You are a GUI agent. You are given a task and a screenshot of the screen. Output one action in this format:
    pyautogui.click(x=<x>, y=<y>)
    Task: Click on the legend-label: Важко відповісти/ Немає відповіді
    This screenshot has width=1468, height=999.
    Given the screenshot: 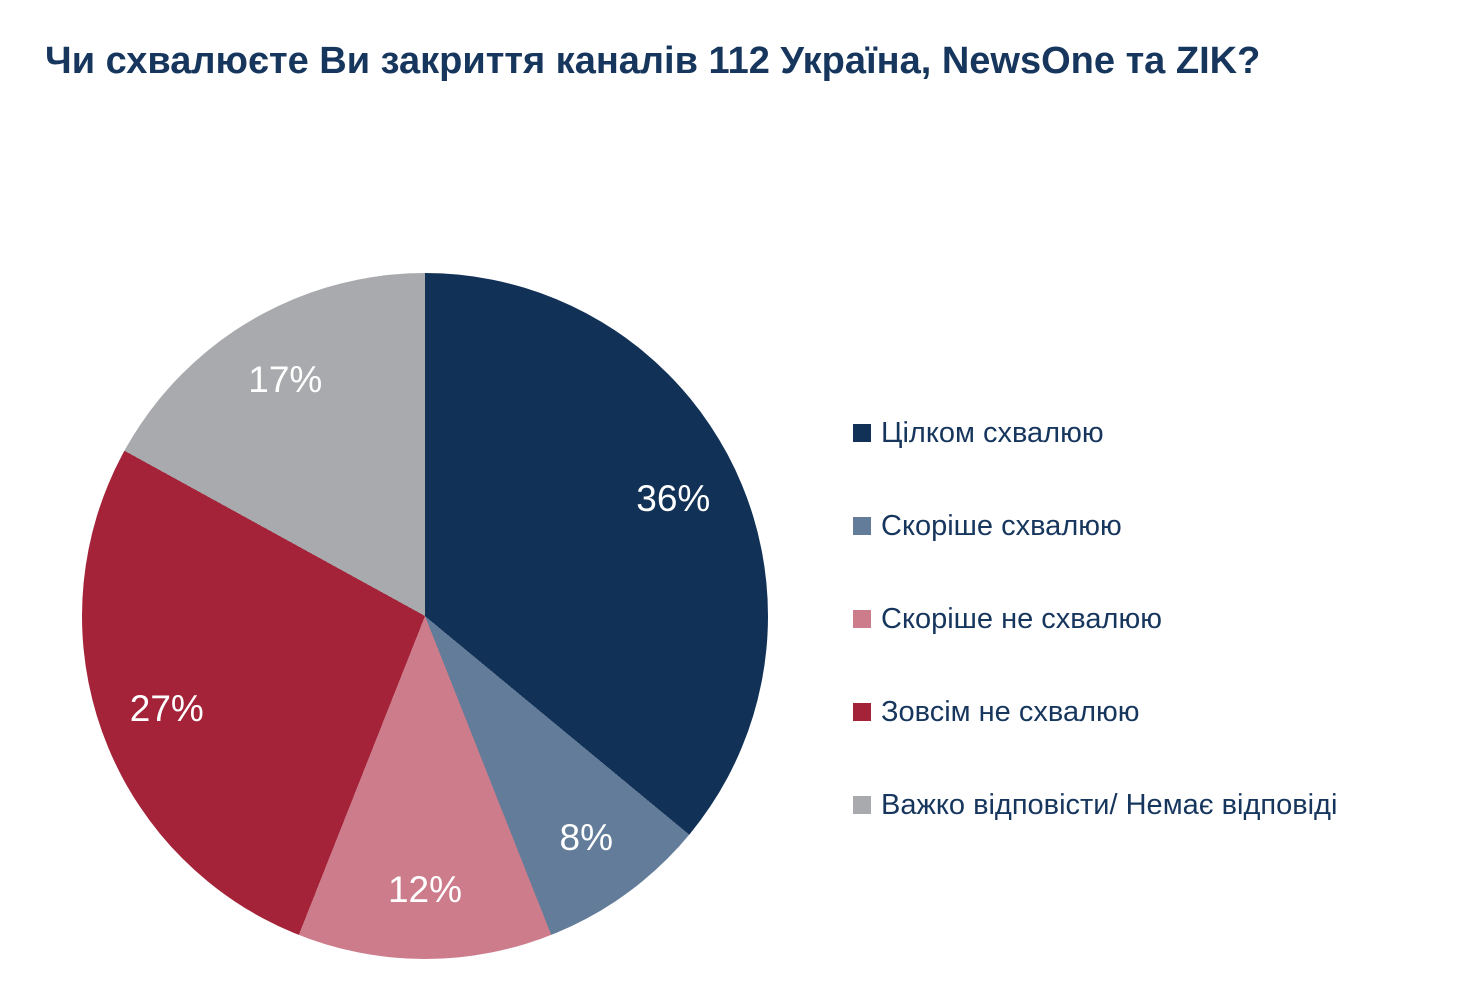 What is the action you would take?
    pyautogui.click(x=1109, y=804)
    